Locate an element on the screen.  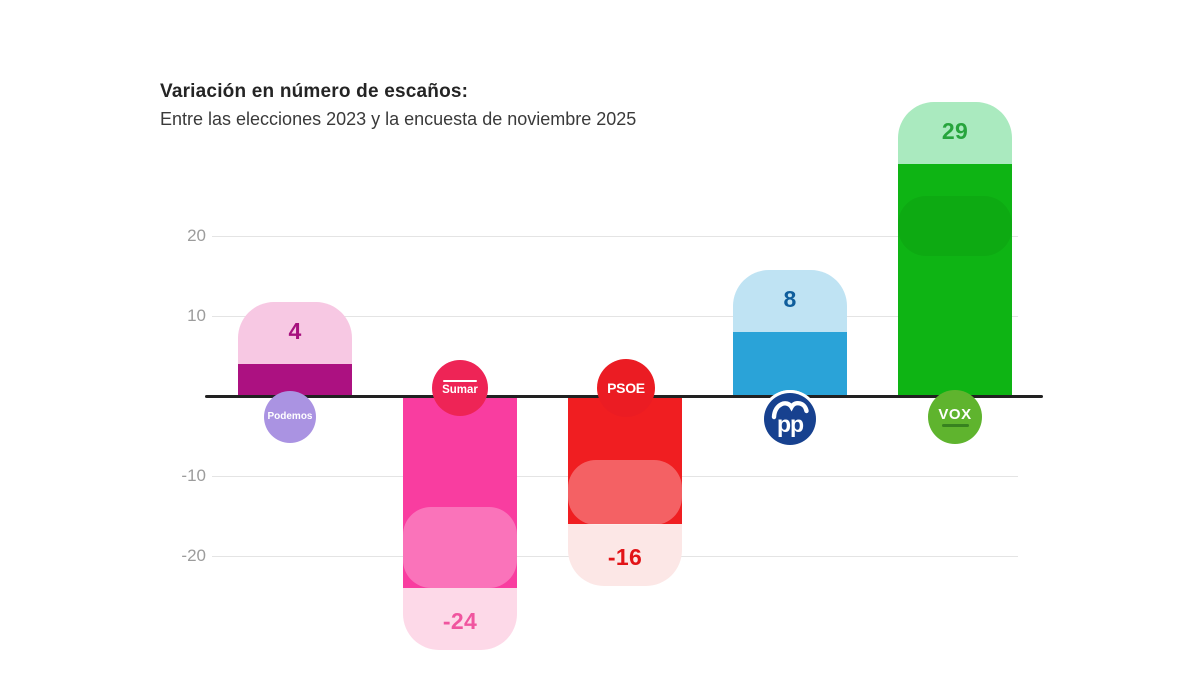
party-badge-label: PSOE is located at coordinates (626, 388).